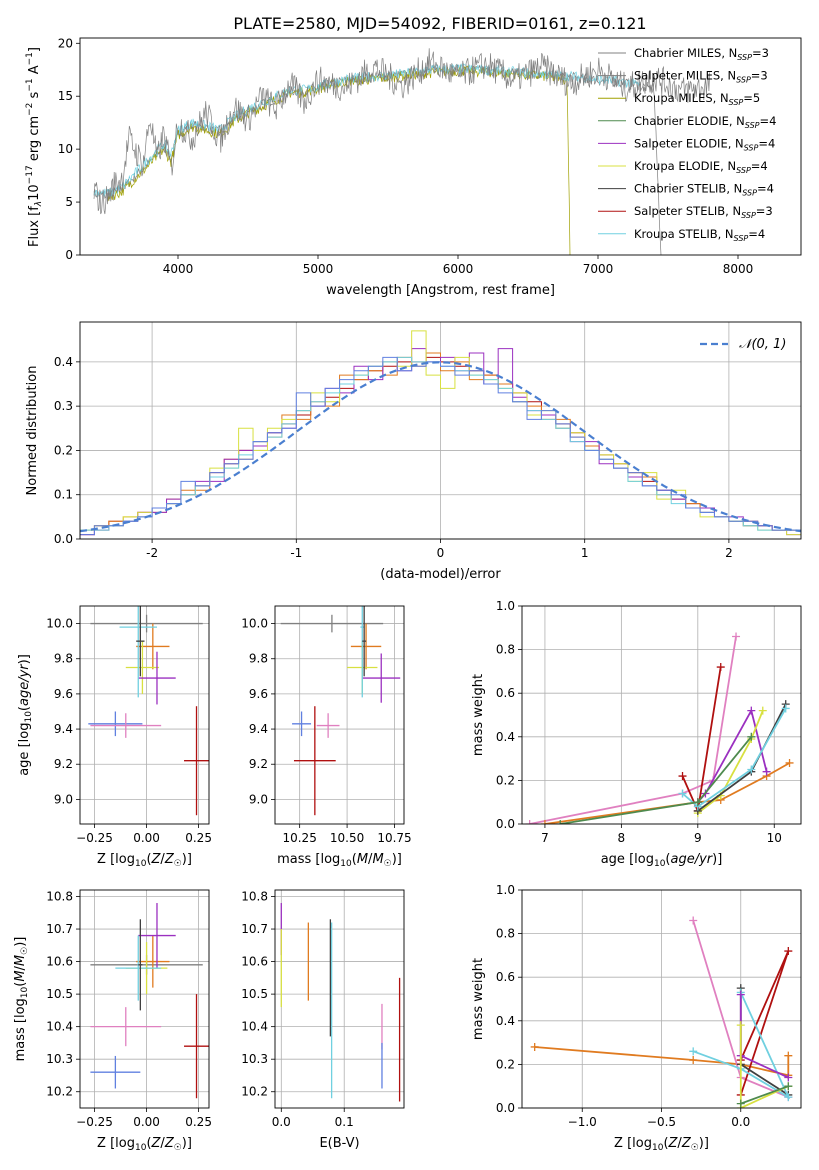 The height and width of the screenshot is (1170, 819). What do you see at coordinates (63, 406) in the screenshot?
I see `y-tick-label: 0.3` at bounding box center [63, 406].